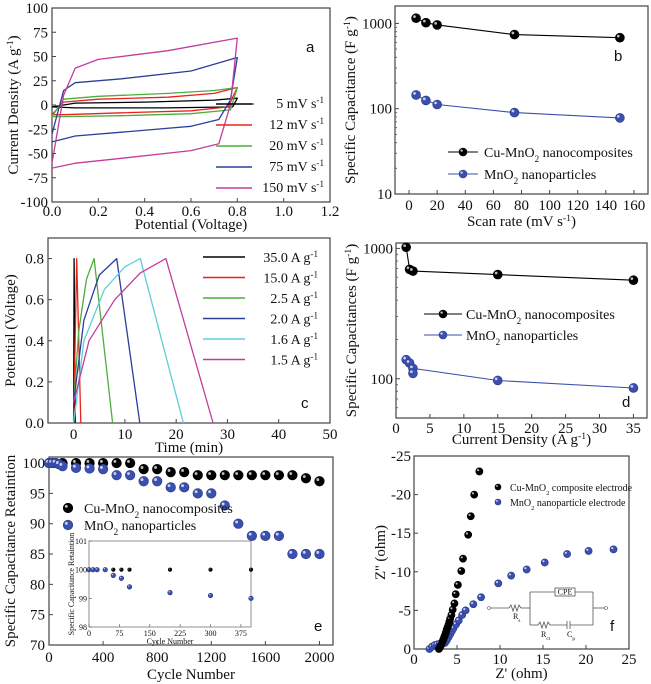  I want to click on text-span: mV s, so click(299, 104).